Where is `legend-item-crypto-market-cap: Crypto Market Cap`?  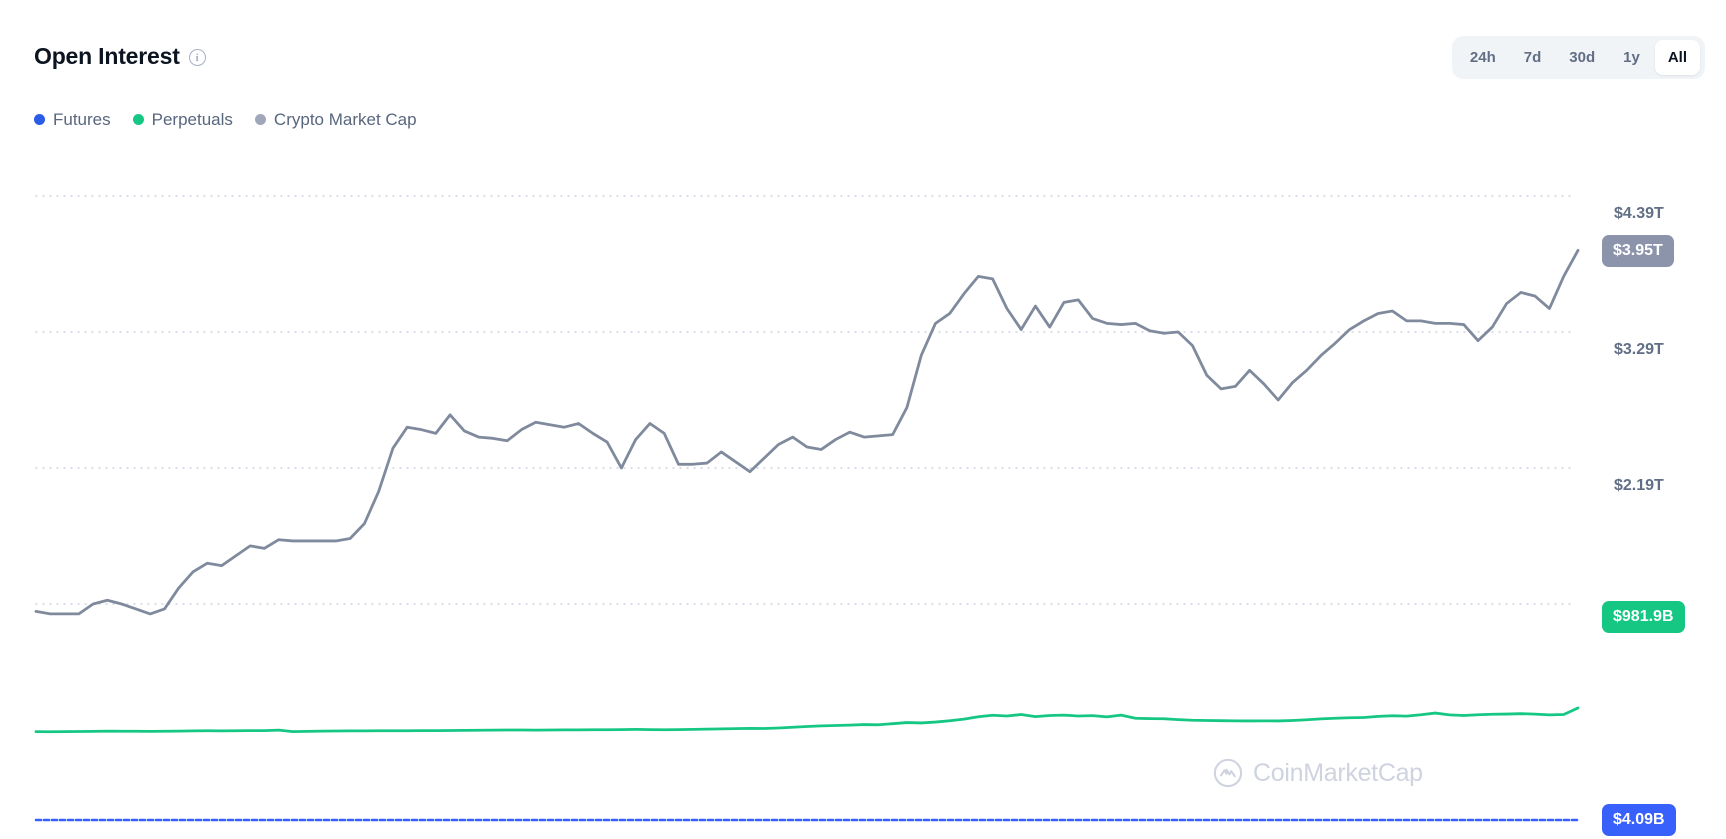
legend-item-crypto-market-cap: Crypto Market Cap is located at coordinates (335, 119).